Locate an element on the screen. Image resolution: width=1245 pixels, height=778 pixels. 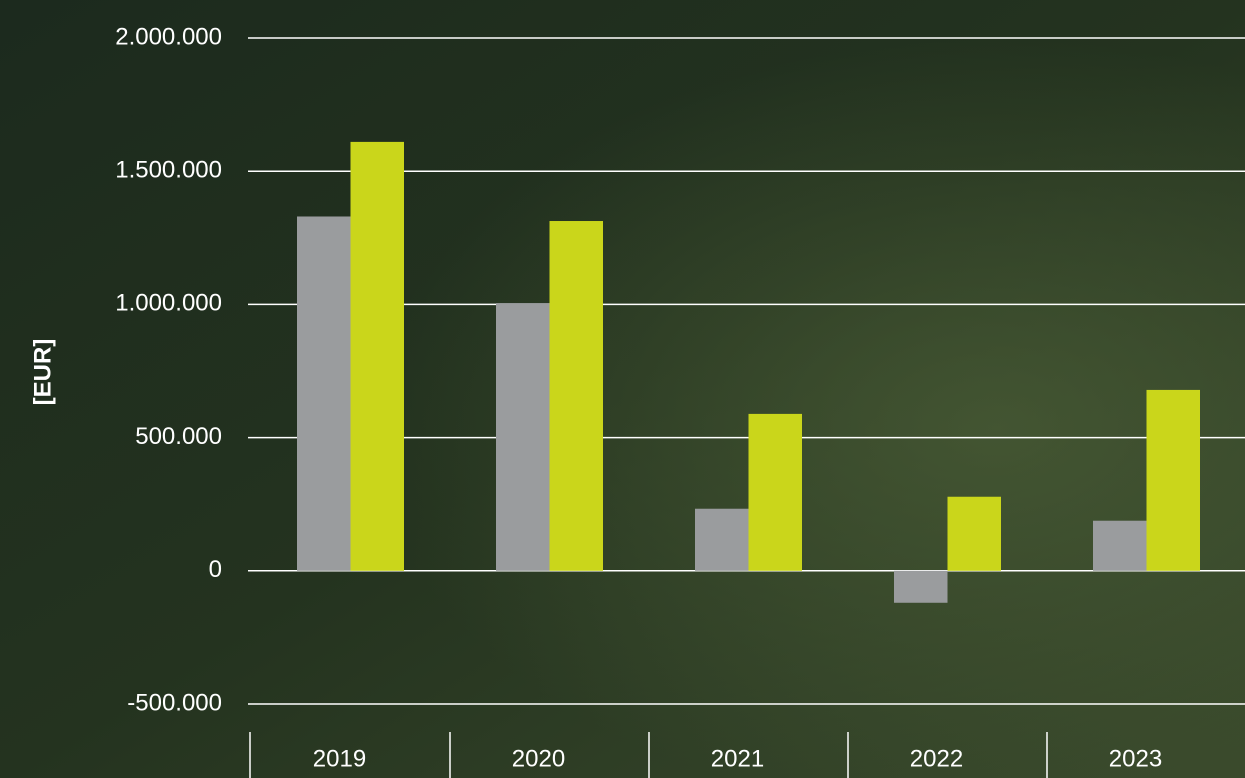
y-tick-label: 1.500.000 is located at coordinates (168, 170).